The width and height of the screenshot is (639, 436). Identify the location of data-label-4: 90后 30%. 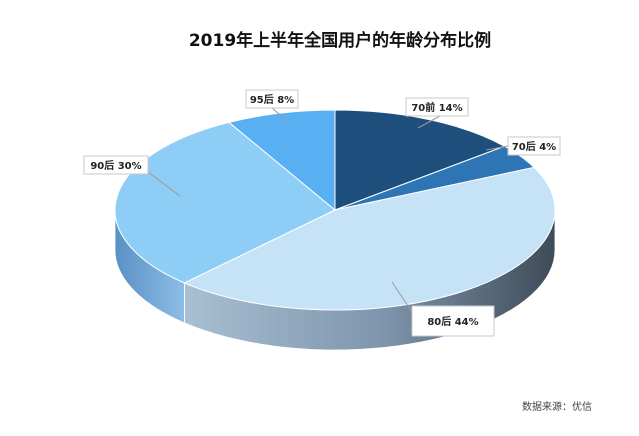
(115, 165).